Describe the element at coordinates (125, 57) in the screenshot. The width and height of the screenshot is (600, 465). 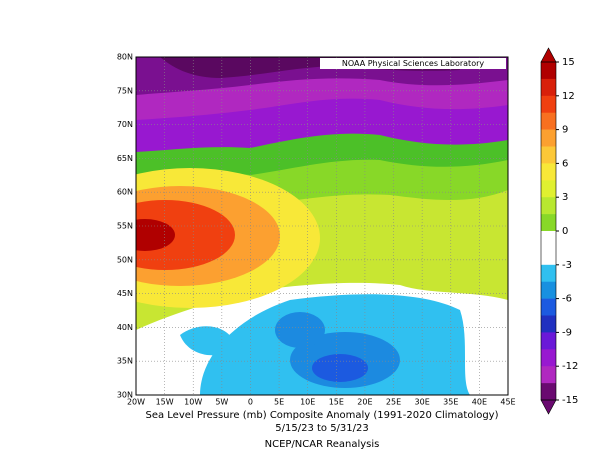
I see `lat-tick-label: 80N` at that location.